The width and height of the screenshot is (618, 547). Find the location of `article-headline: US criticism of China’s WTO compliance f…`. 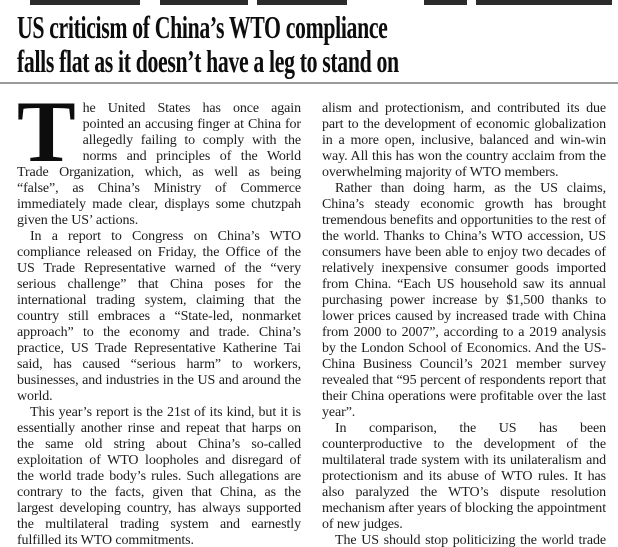

article-headline: US criticism of China’s WTO compliance f… is located at coordinates (311, 44).